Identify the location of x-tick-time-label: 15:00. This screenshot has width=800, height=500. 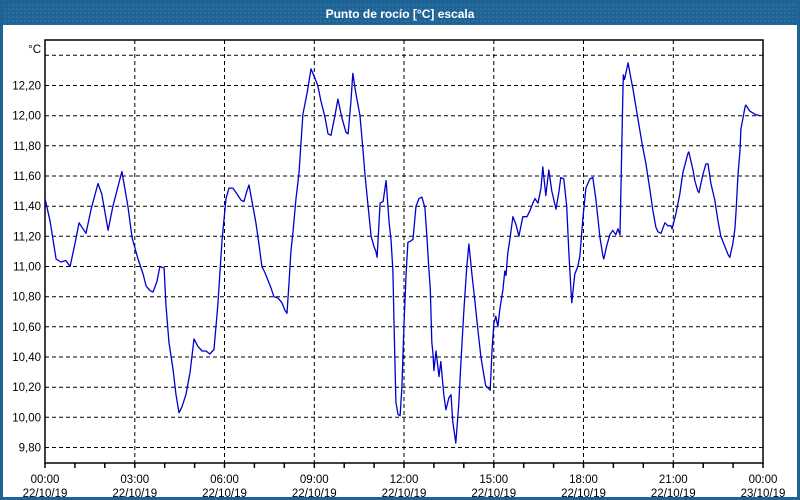
(493, 480).